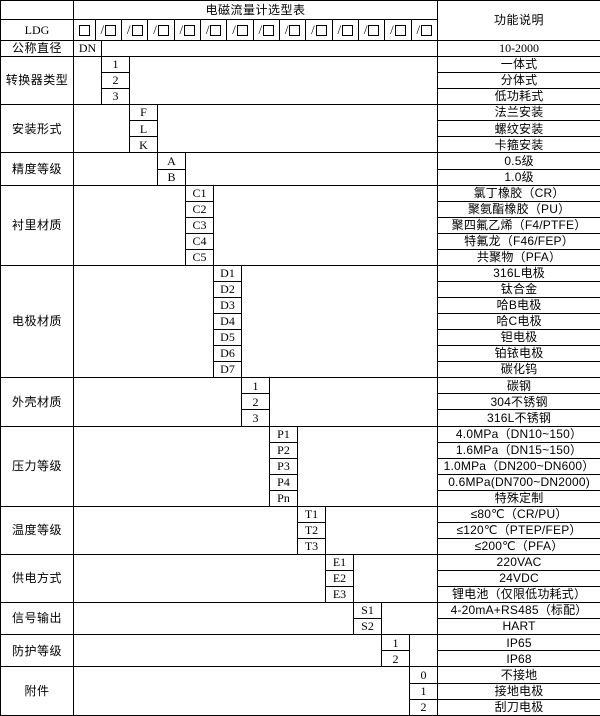 The image size is (600, 716). What do you see at coordinates (227, 354) in the screenshot?
I see `code-cell: D6` at bounding box center [227, 354].